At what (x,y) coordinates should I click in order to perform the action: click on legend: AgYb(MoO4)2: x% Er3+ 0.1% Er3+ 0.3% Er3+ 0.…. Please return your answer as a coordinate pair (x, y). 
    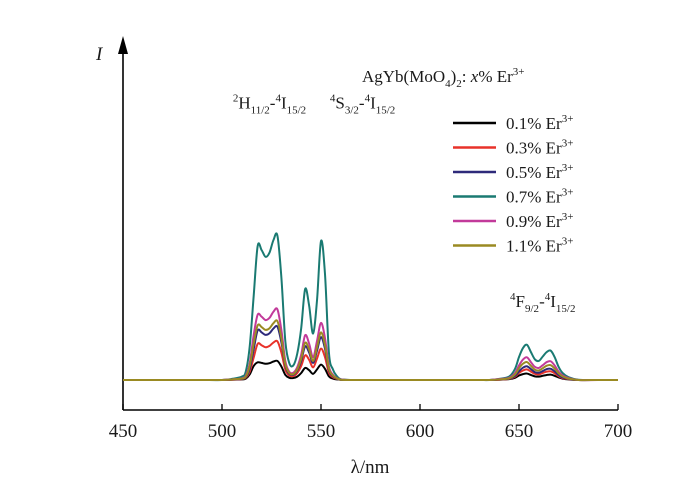
    Looking at the image, I should click on (467, 161).